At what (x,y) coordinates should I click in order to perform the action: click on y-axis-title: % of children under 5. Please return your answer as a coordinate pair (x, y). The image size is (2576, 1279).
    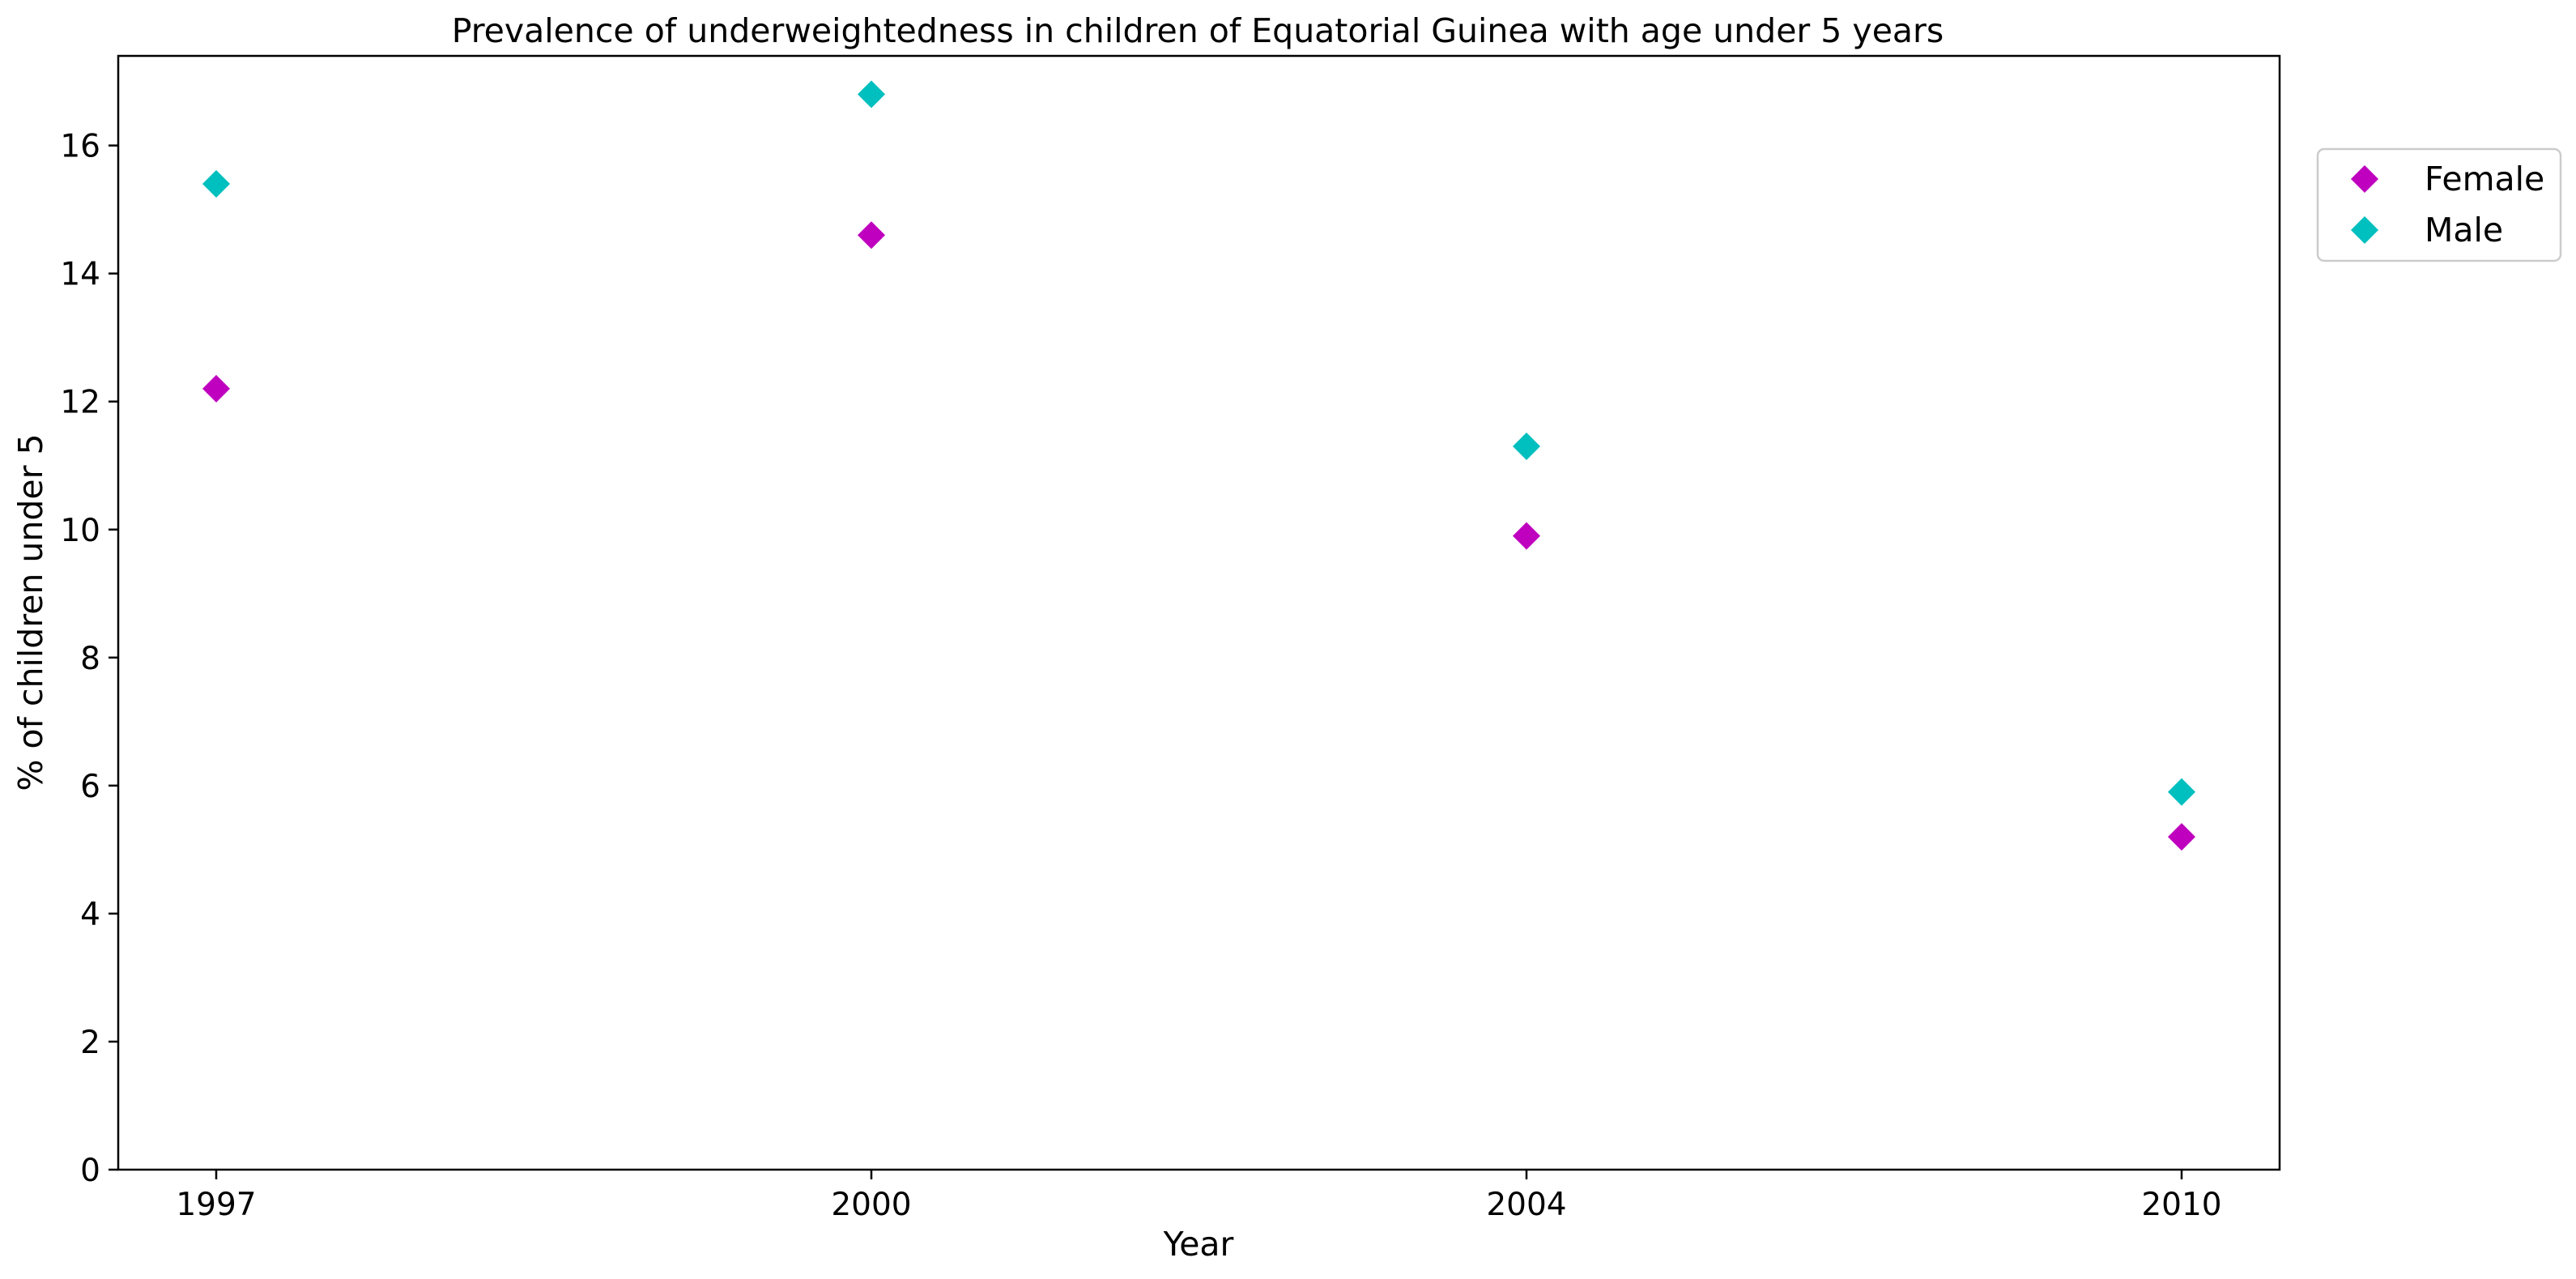
    Looking at the image, I should click on (30, 612).